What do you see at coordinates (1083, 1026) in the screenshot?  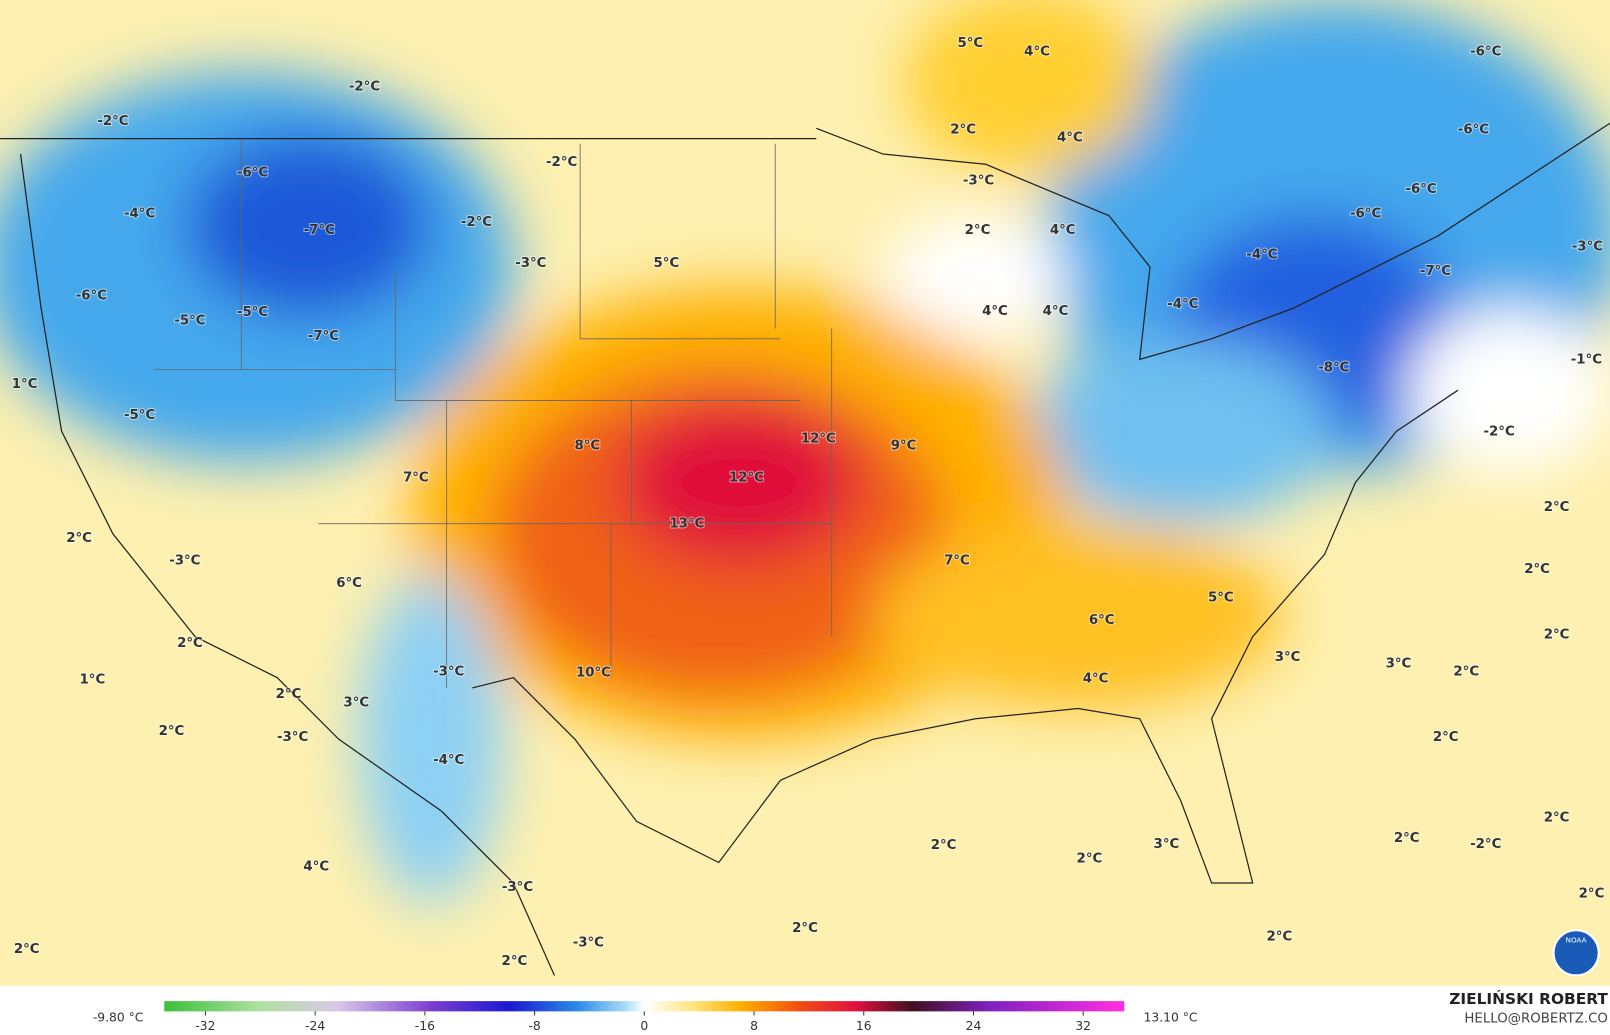 I see `colorbar-tick-label: 32` at bounding box center [1083, 1026].